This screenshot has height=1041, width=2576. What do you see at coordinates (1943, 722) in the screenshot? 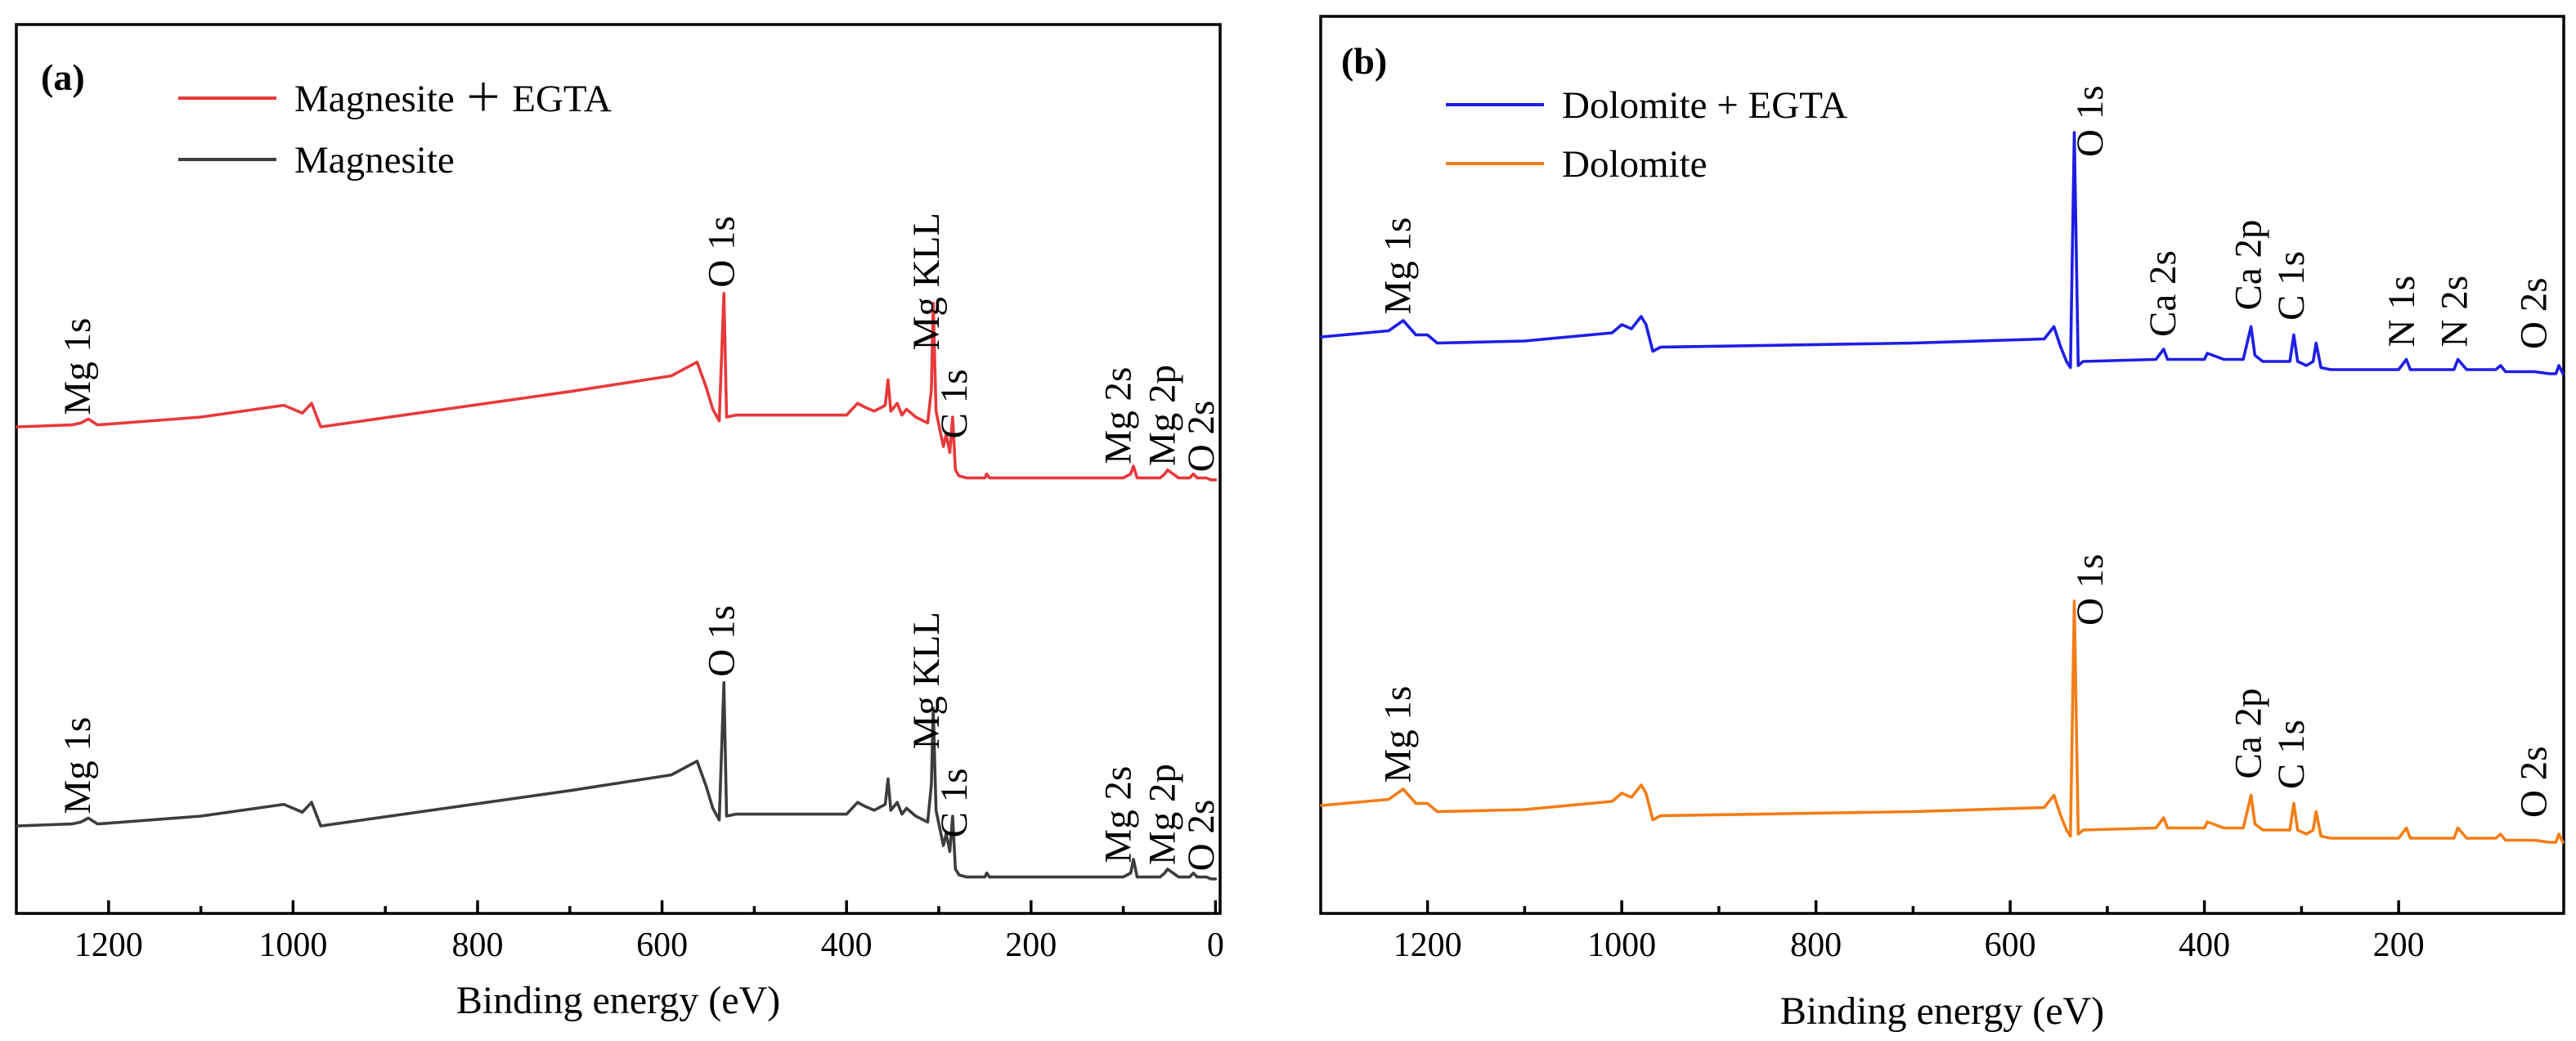
I see `panel-b-series-1-line` at bounding box center [1943, 722].